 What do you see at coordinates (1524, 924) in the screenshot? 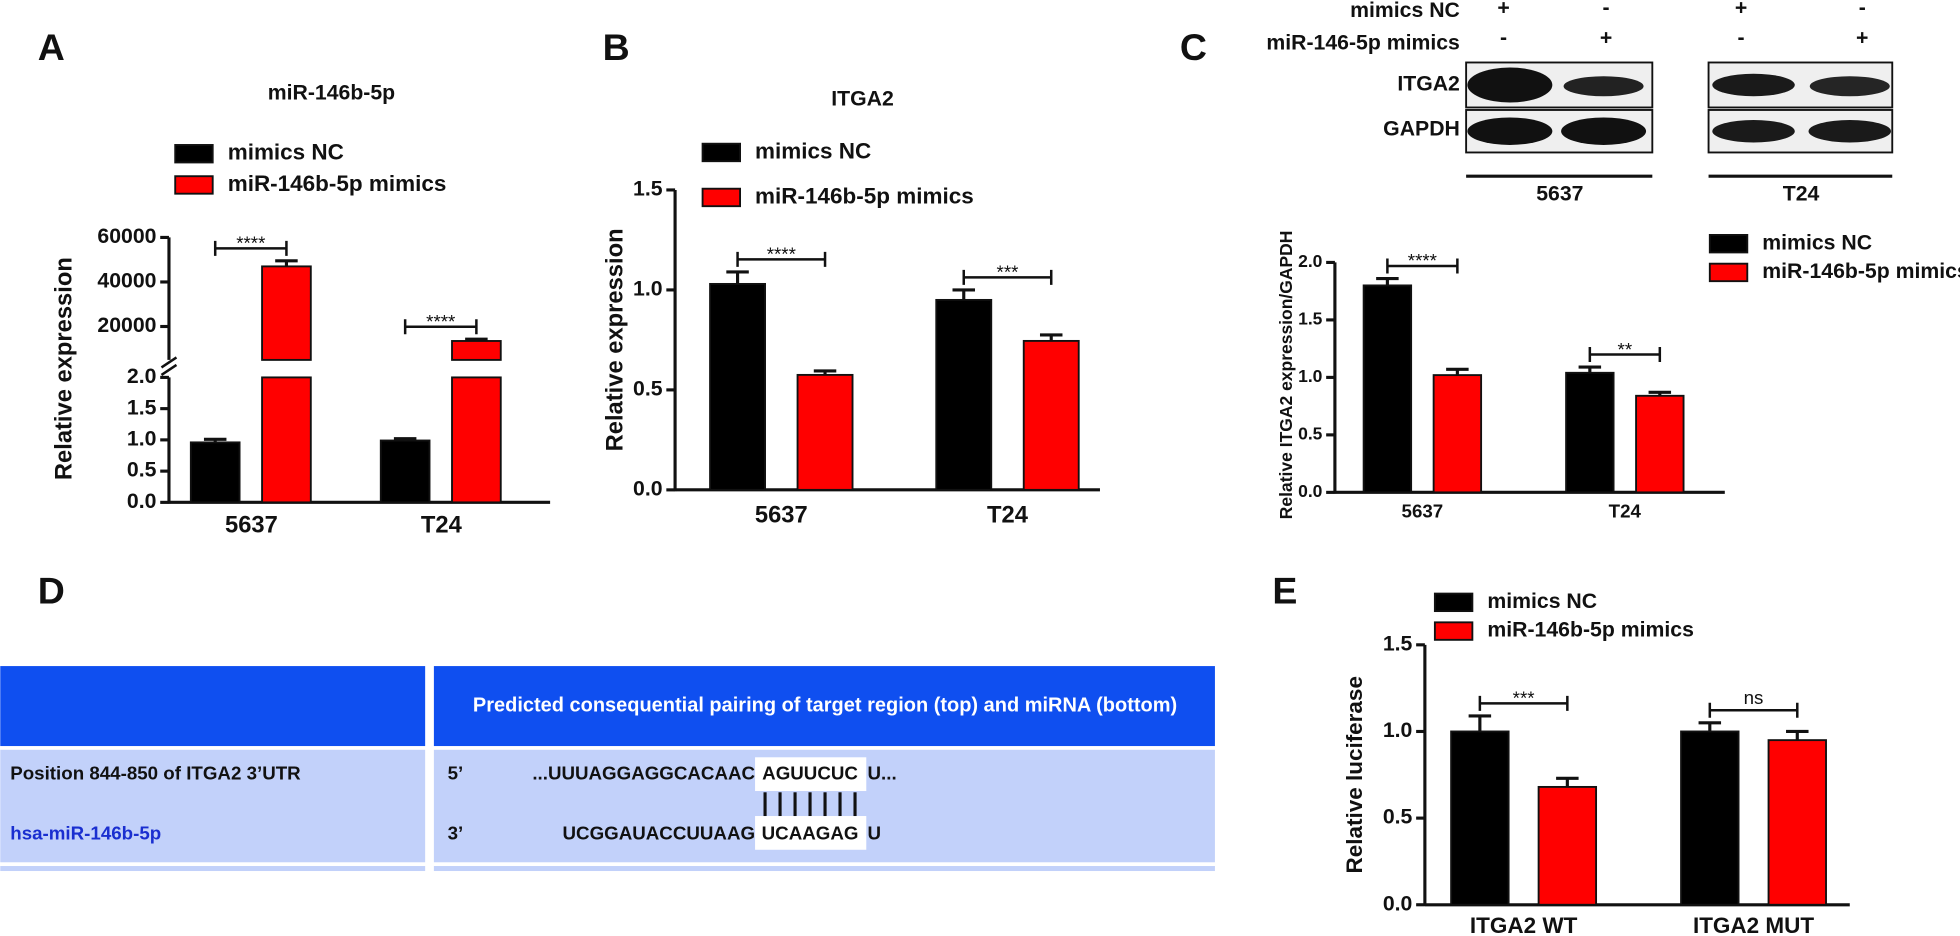
I see `x-tick-label: ITGA2 WT` at bounding box center [1524, 924].